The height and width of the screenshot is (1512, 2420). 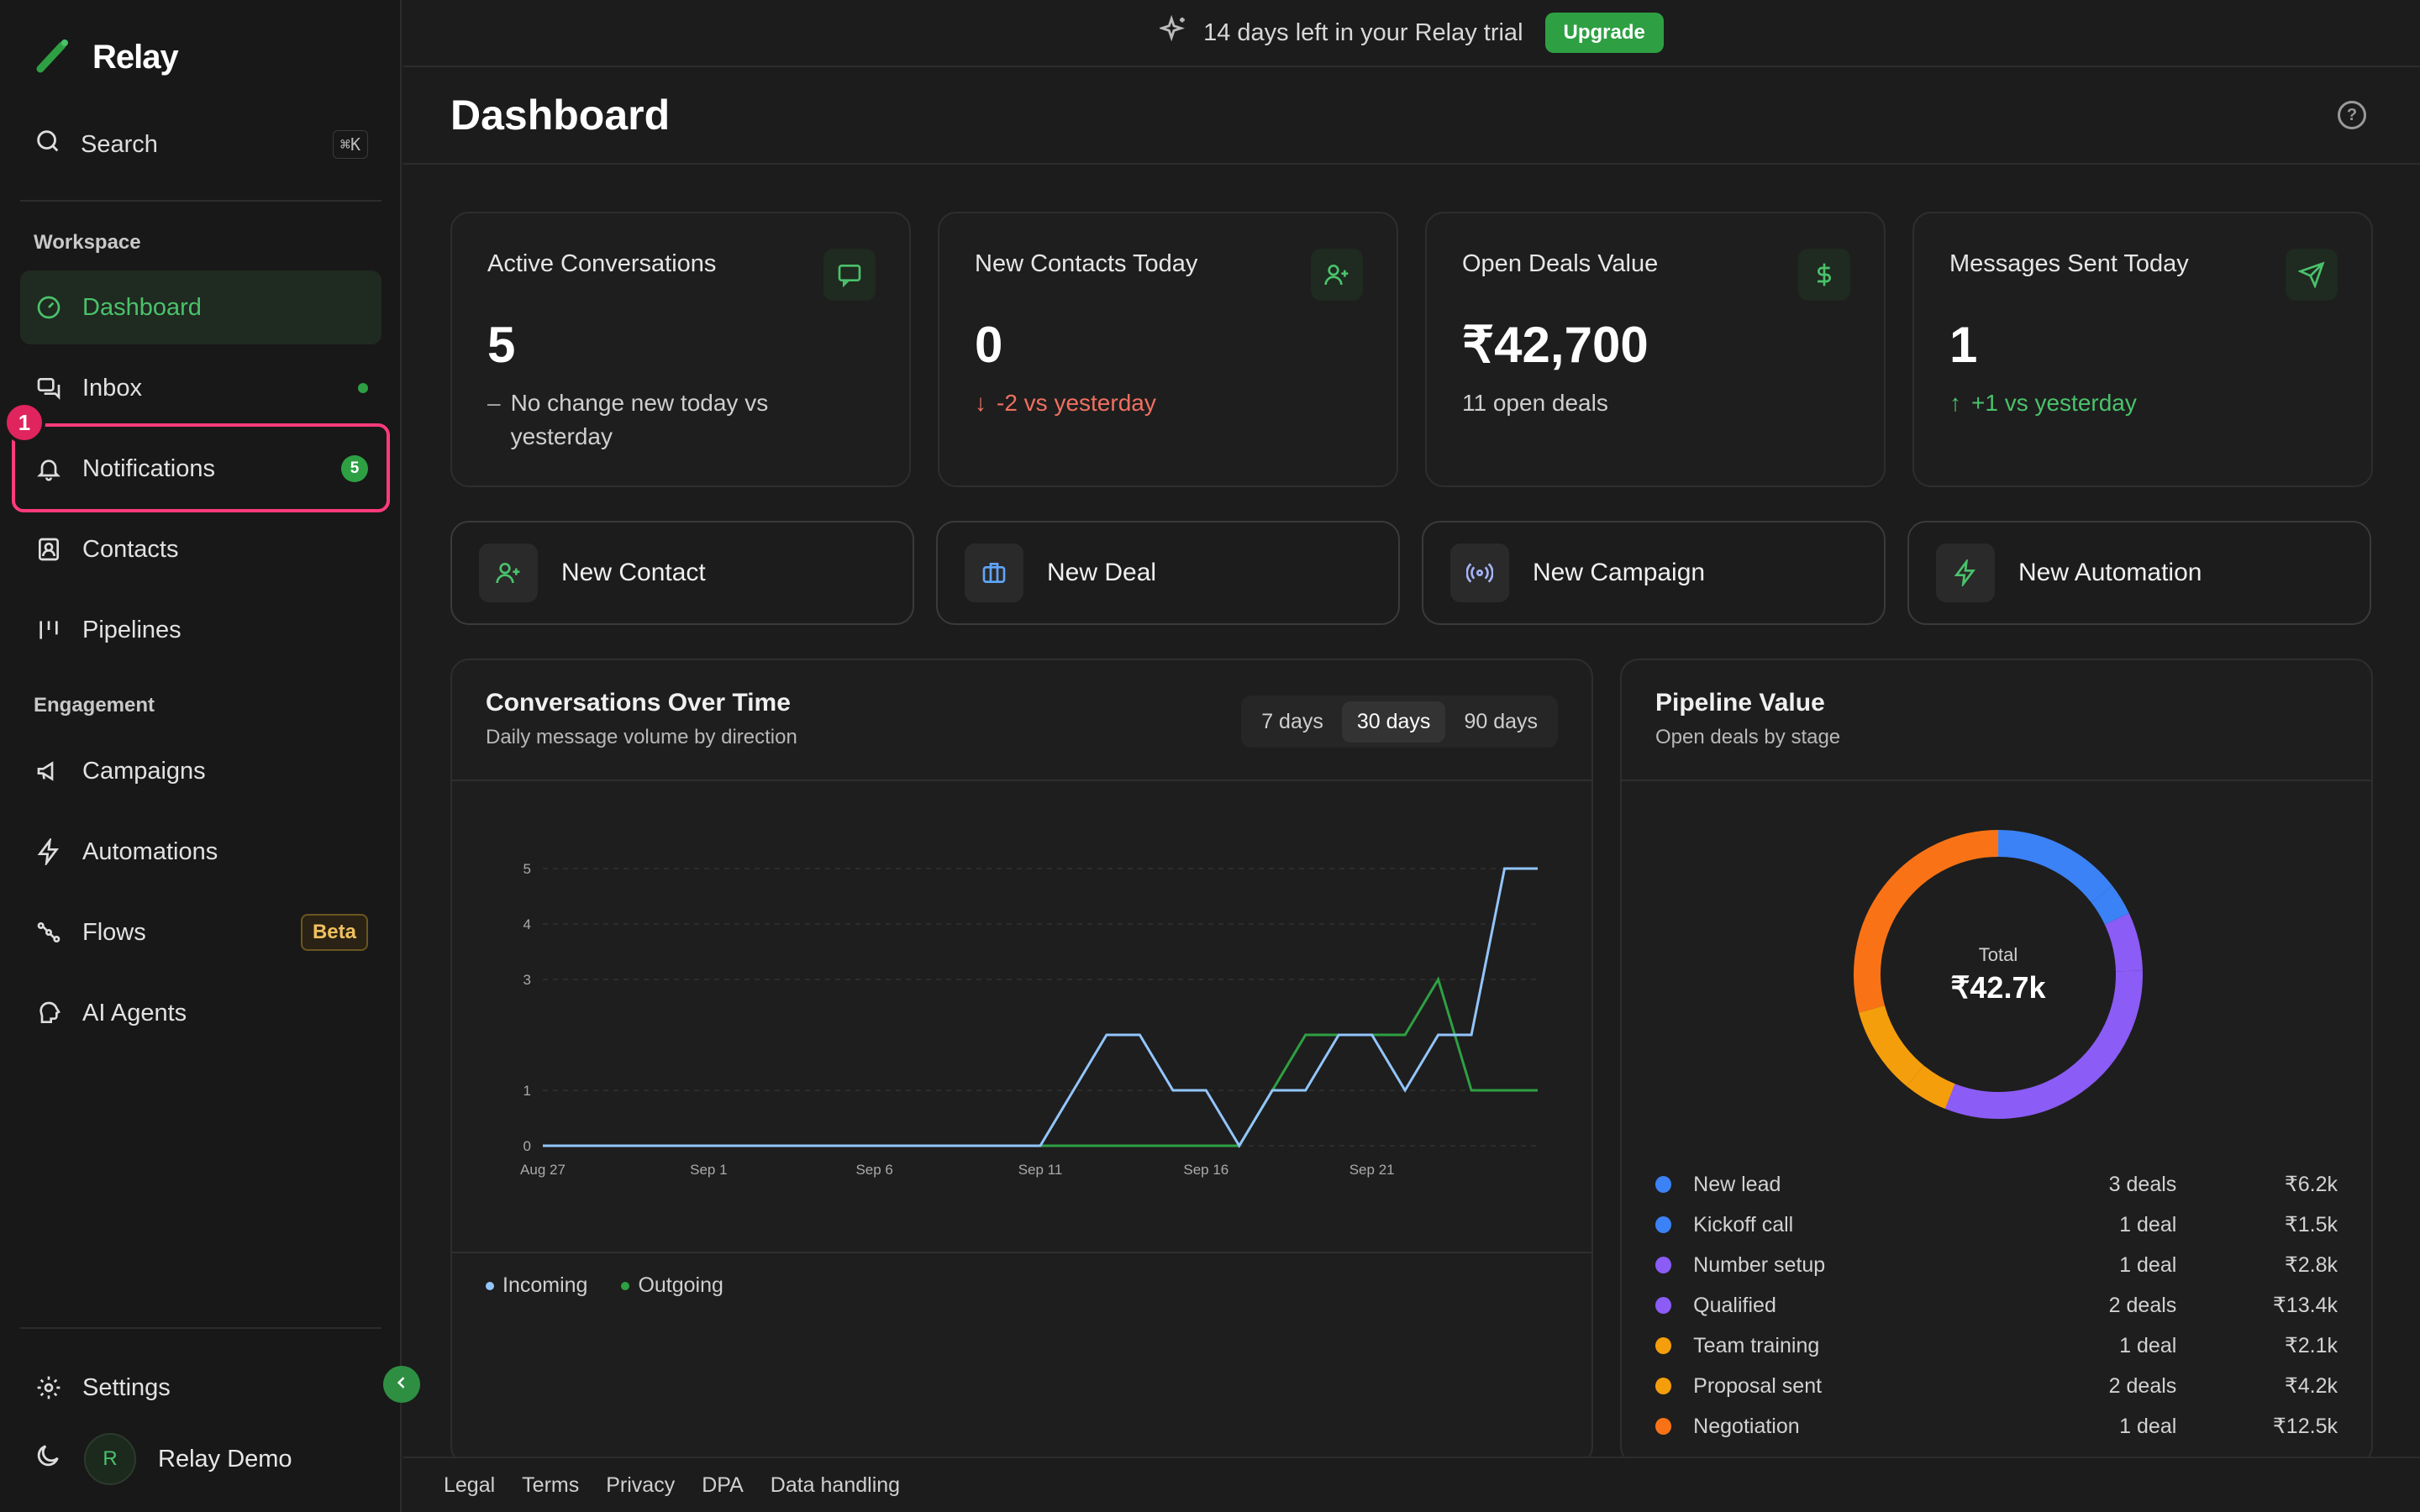 What do you see at coordinates (1996, 1386) in the screenshot?
I see `pipeline-stage-row: Proposal sent 2 deals ₹4.2k` at bounding box center [1996, 1386].